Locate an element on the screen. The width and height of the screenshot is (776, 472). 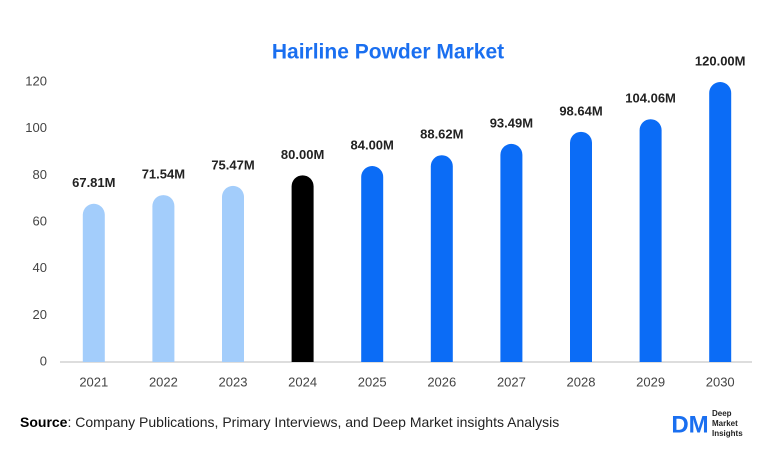
chart-title: Hairline Powder Market is located at coordinates (388, 52).